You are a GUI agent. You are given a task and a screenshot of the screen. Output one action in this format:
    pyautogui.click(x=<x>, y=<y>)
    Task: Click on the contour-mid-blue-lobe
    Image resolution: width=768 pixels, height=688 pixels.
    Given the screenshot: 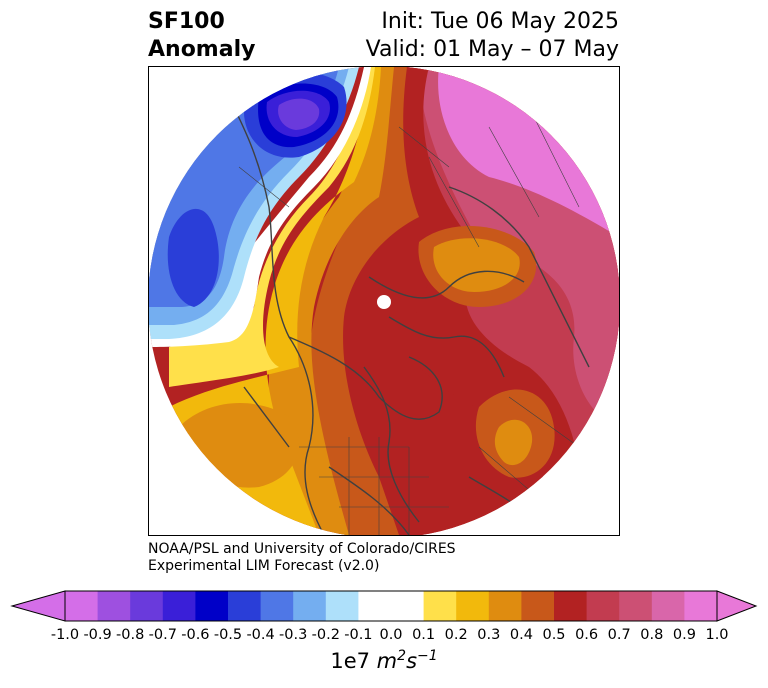 What is the action you would take?
    pyautogui.click(x=193, y=257)
    